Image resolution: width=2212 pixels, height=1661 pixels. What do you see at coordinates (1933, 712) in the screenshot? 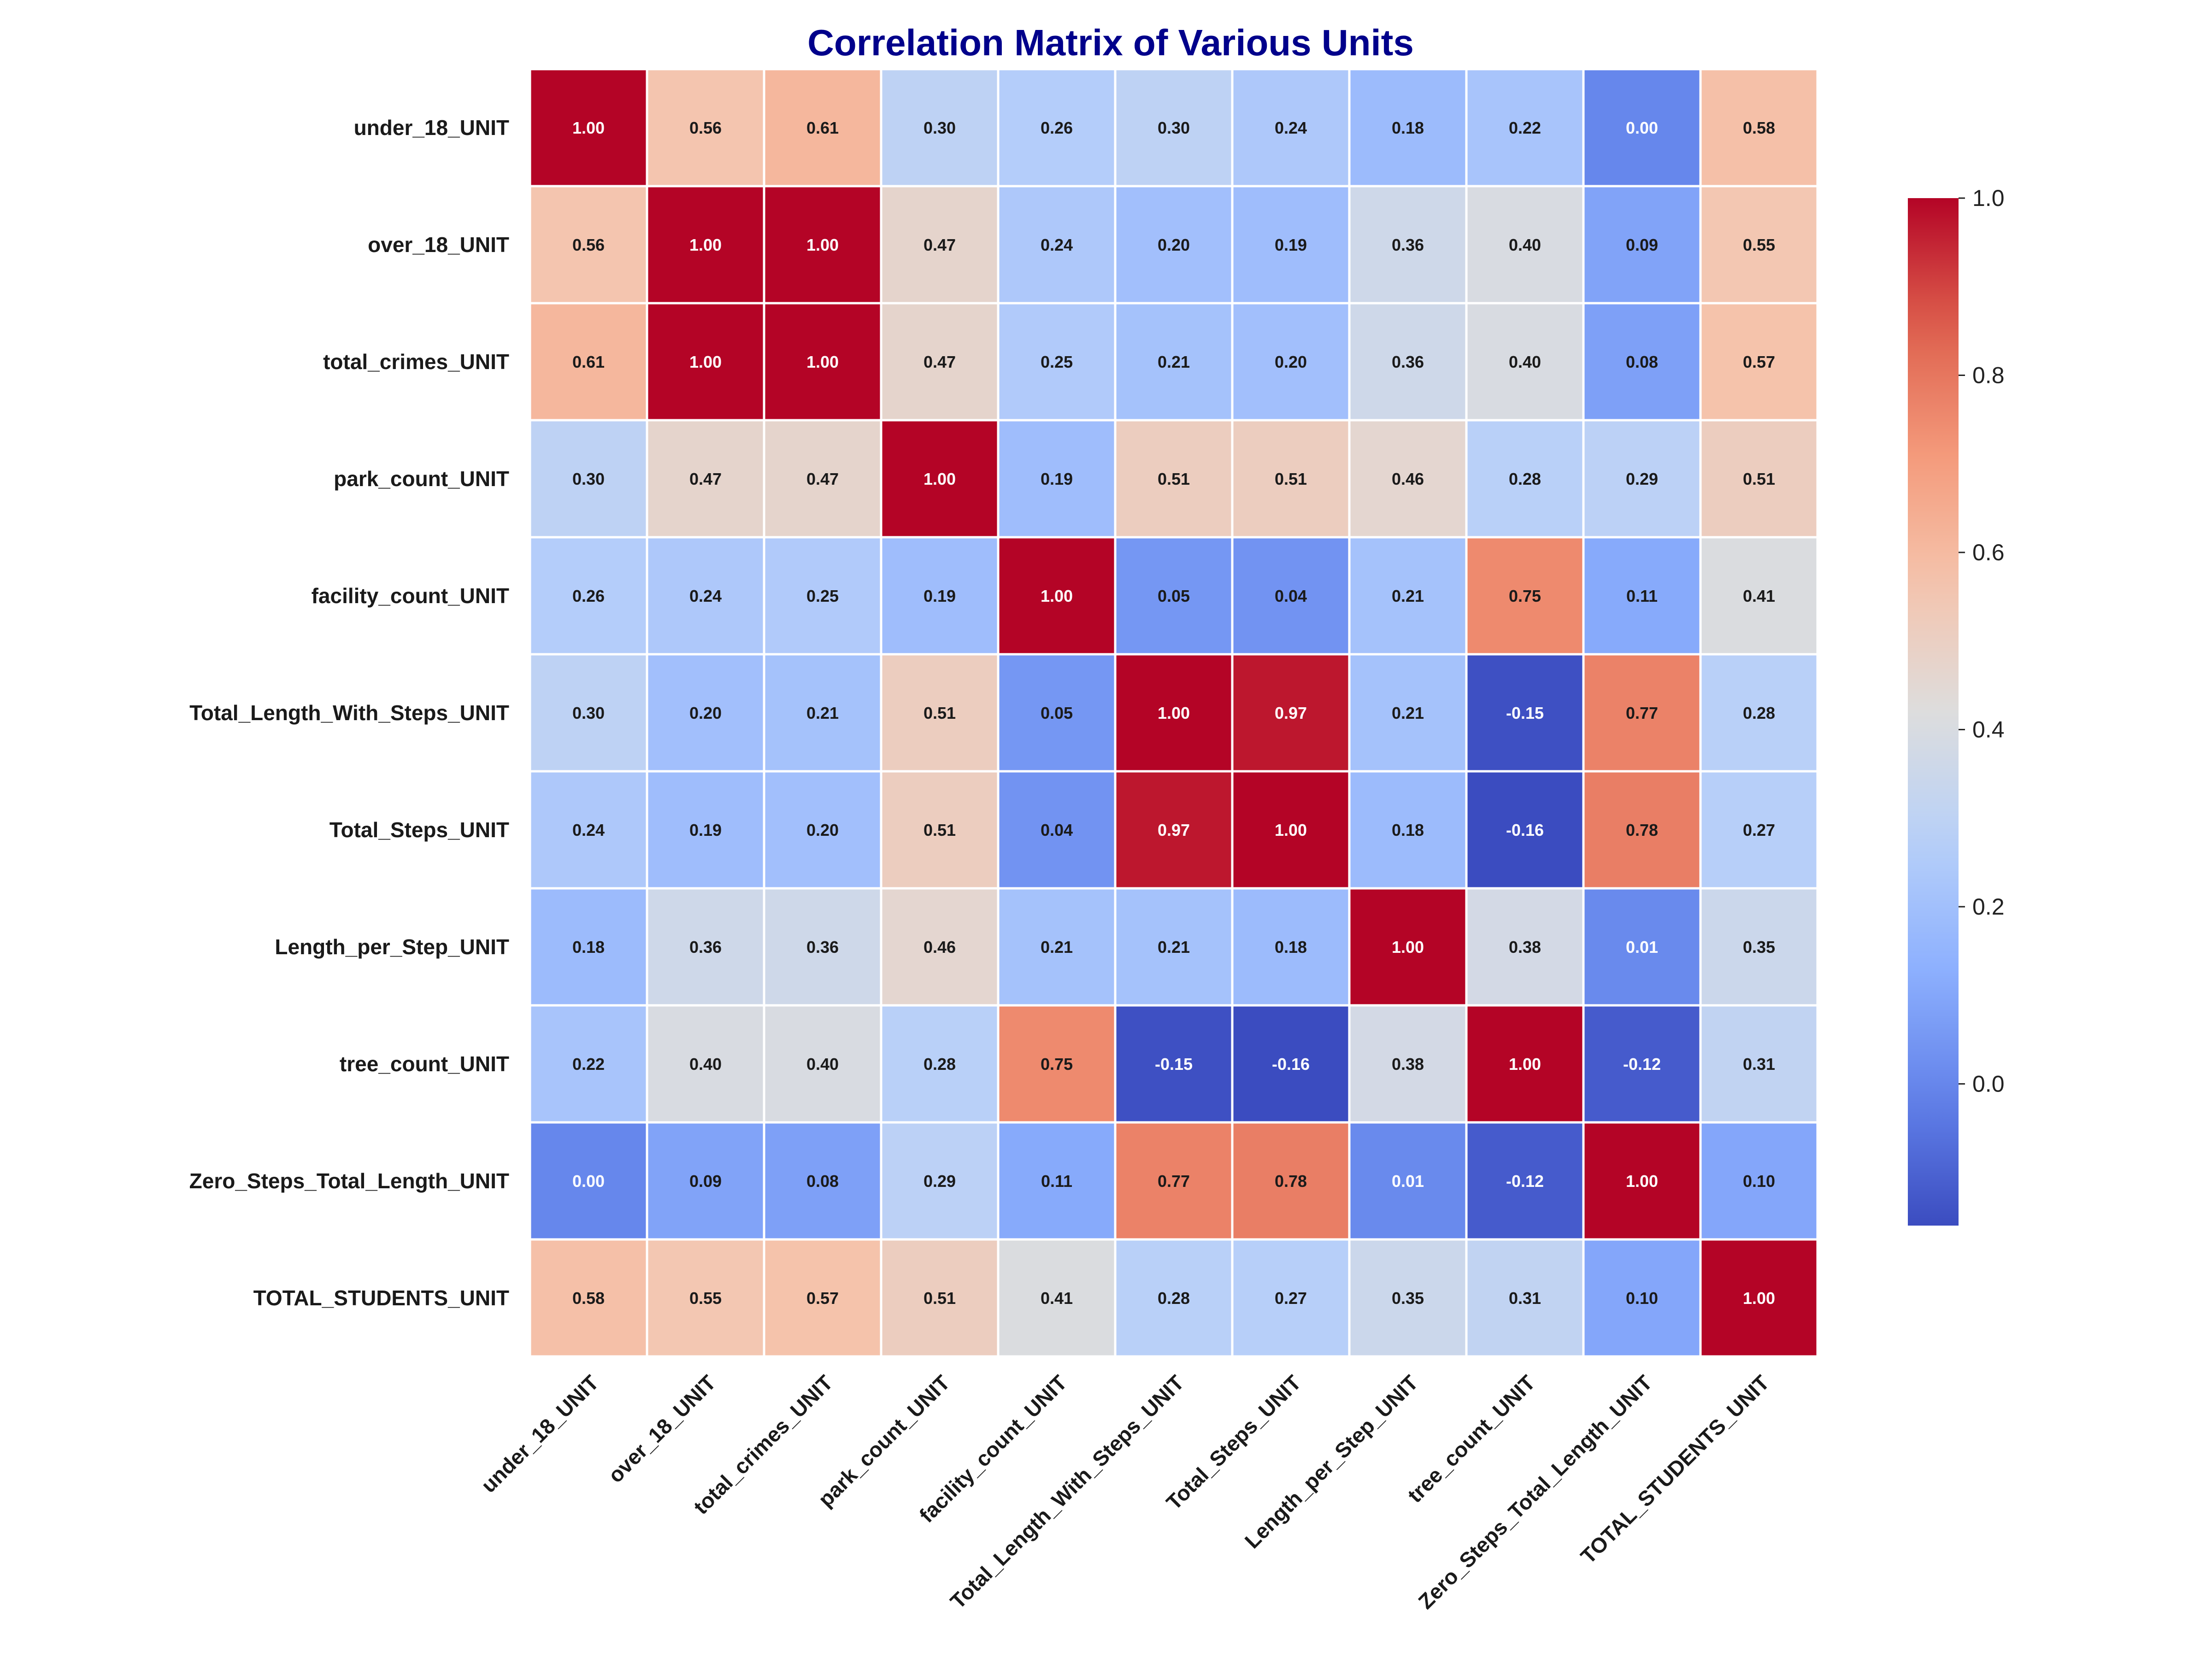
I see `colorbar-gradient` at bounding box center [1933, 712].